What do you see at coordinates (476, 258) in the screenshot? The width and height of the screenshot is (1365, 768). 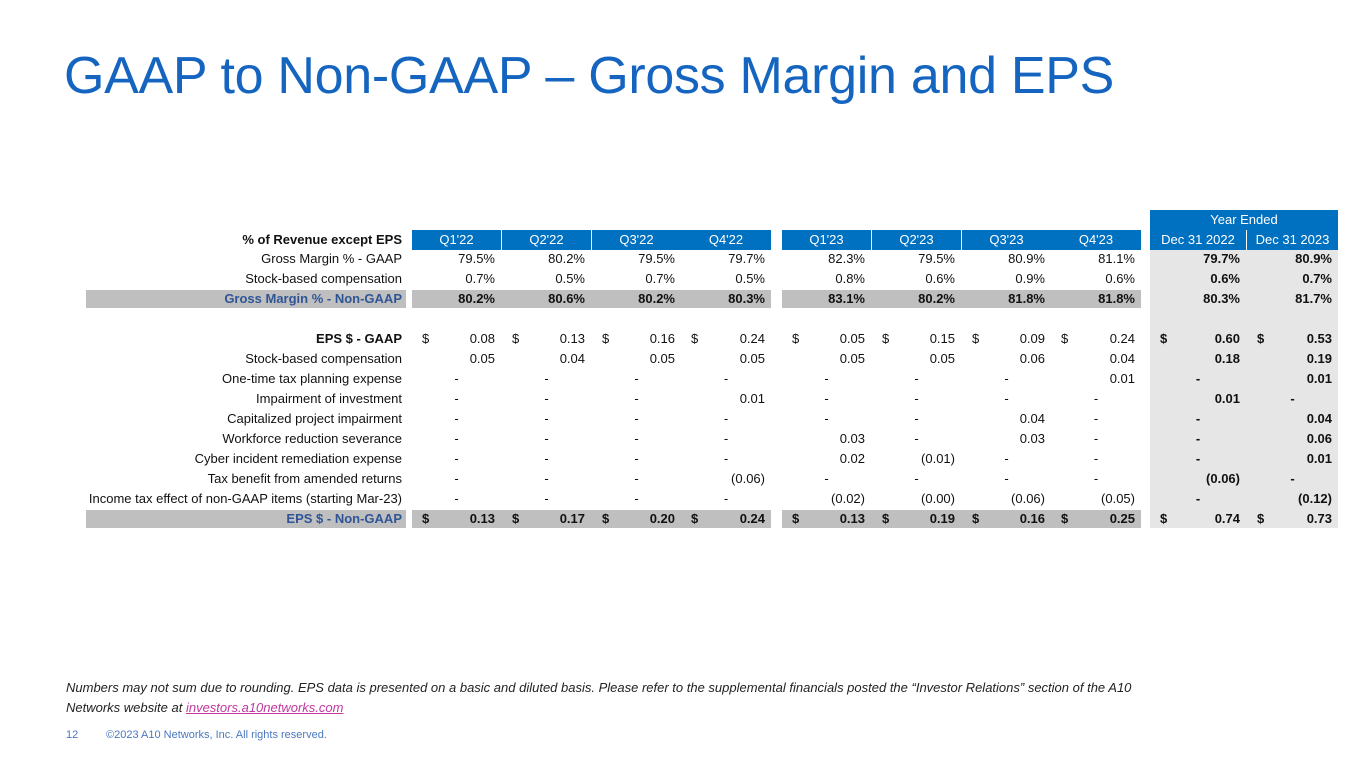 I see `table-cell: 79.5%` at bounding box center [476, 258].